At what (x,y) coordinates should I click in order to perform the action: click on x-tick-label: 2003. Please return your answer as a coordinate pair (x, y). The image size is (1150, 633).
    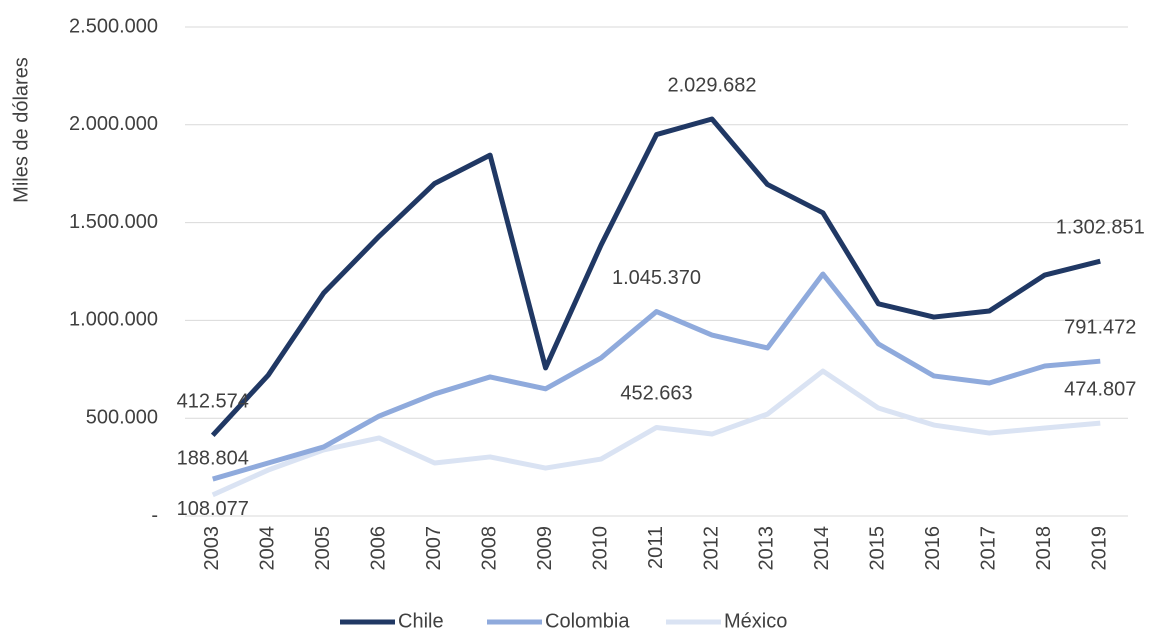
    Looking at the image, I should click on (212, 548).